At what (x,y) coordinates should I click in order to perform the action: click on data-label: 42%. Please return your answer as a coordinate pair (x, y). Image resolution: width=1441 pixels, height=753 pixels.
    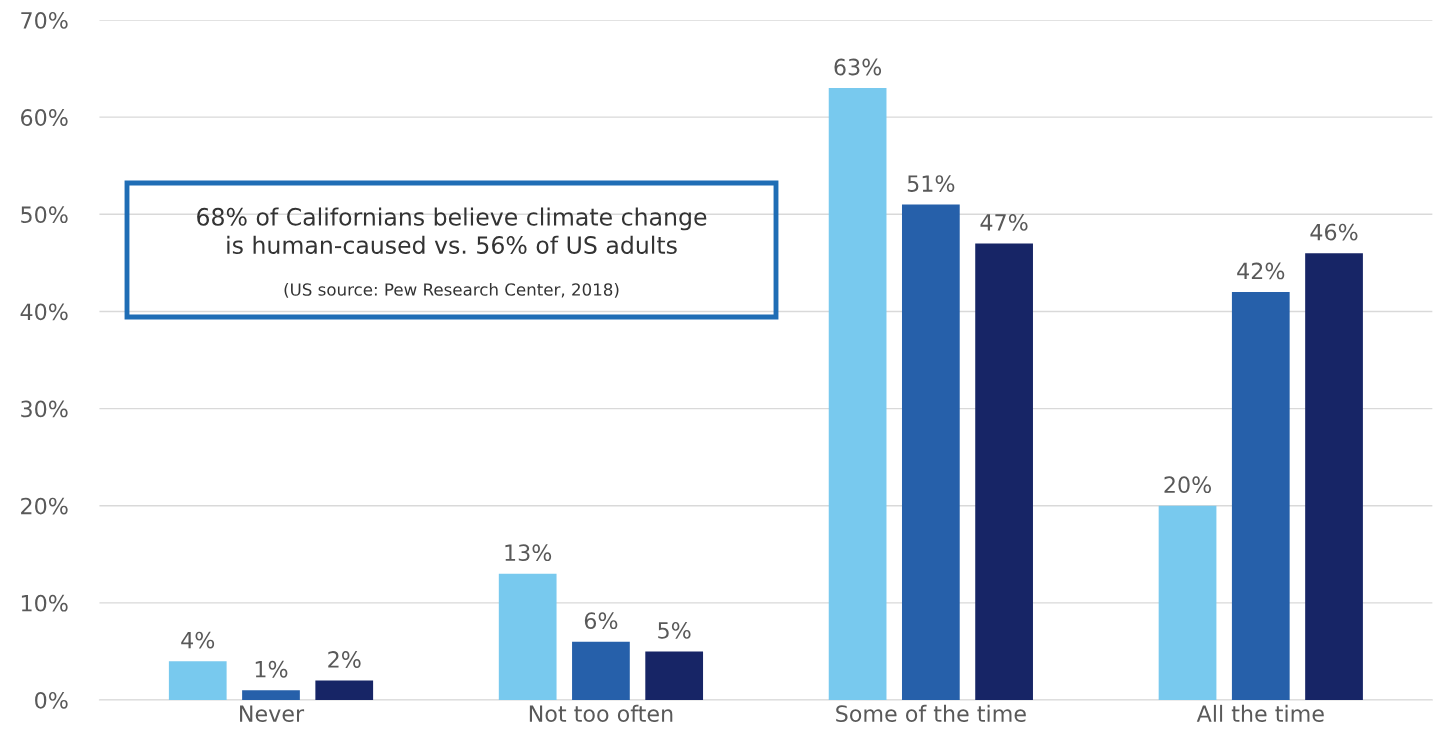
    Looking at the image, I should click on (1261, 271).